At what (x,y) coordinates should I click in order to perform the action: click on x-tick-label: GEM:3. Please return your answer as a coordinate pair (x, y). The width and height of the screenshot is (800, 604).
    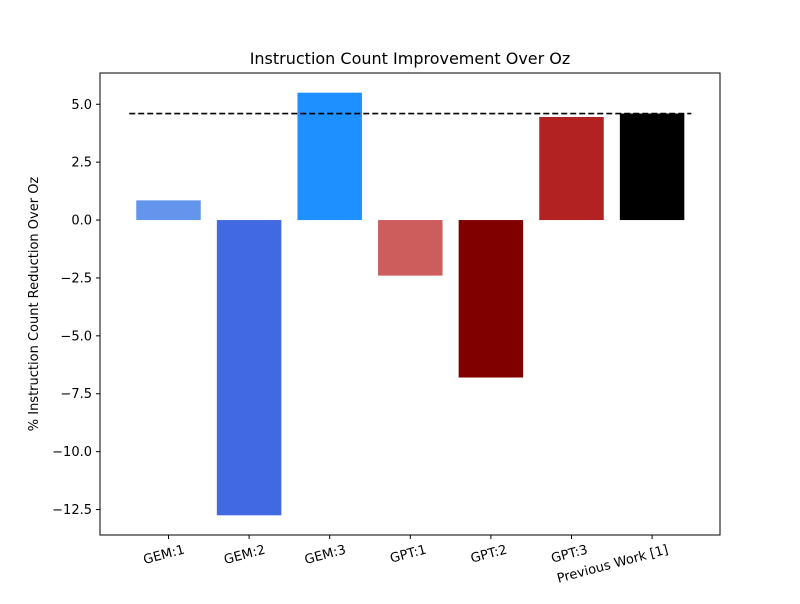
    Looking at the image, I should click on (325, 555).